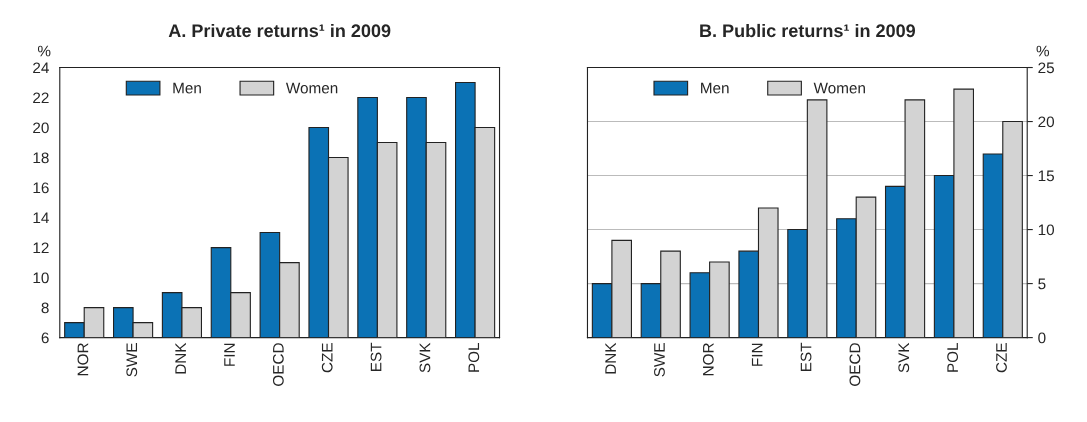 The image size is (1087, 422). What do you see at coordinates (41, 158) in the screenshot?
I see `y-tick-label: 18` at bounding box center [41, 158].